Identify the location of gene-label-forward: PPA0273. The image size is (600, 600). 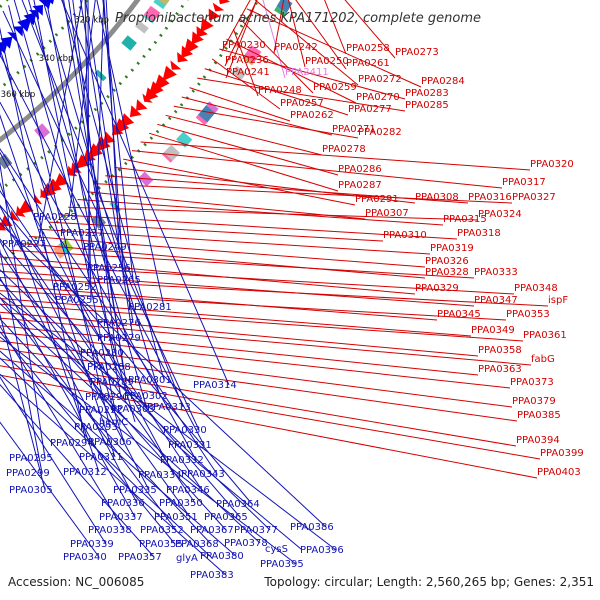
(417, 52).